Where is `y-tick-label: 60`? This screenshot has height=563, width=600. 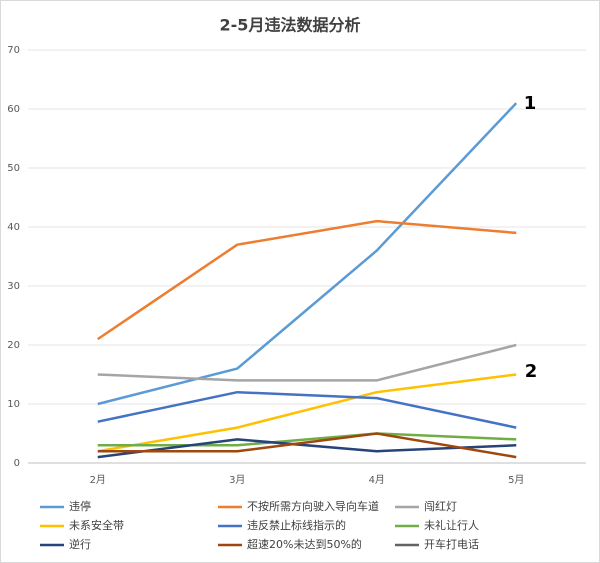 y-tick-label: 60 is located at coordinates (13, 109).